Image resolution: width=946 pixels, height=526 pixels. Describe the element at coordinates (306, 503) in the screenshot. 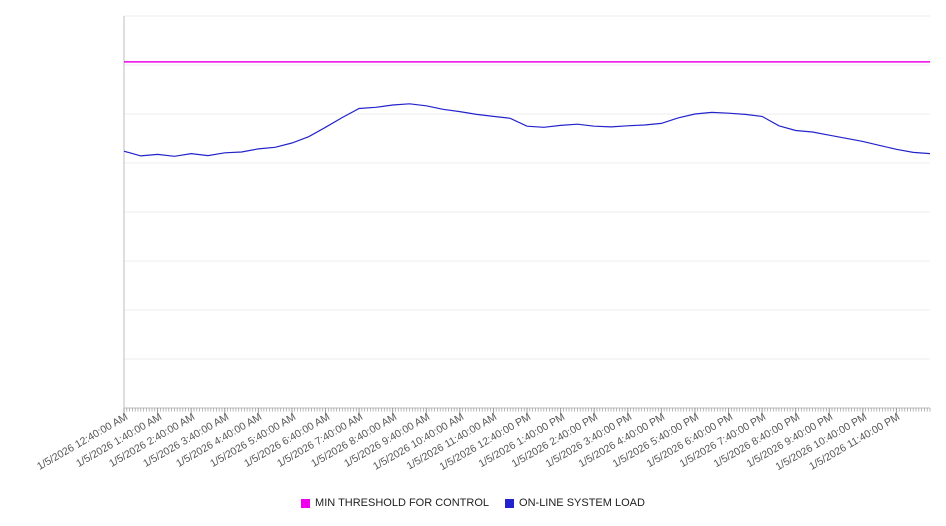

I see `threshold-swatch-icon` at that location.